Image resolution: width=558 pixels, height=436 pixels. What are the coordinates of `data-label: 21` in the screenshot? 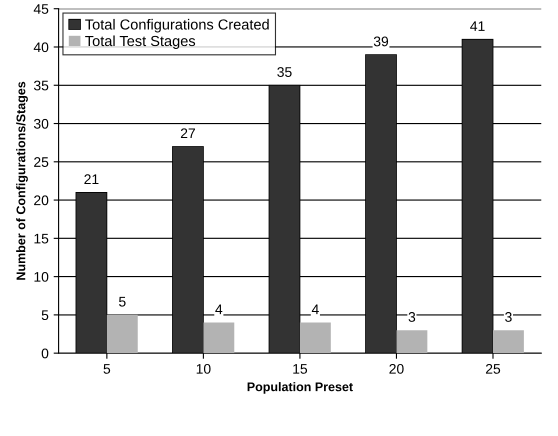 It's located at (91, 179).